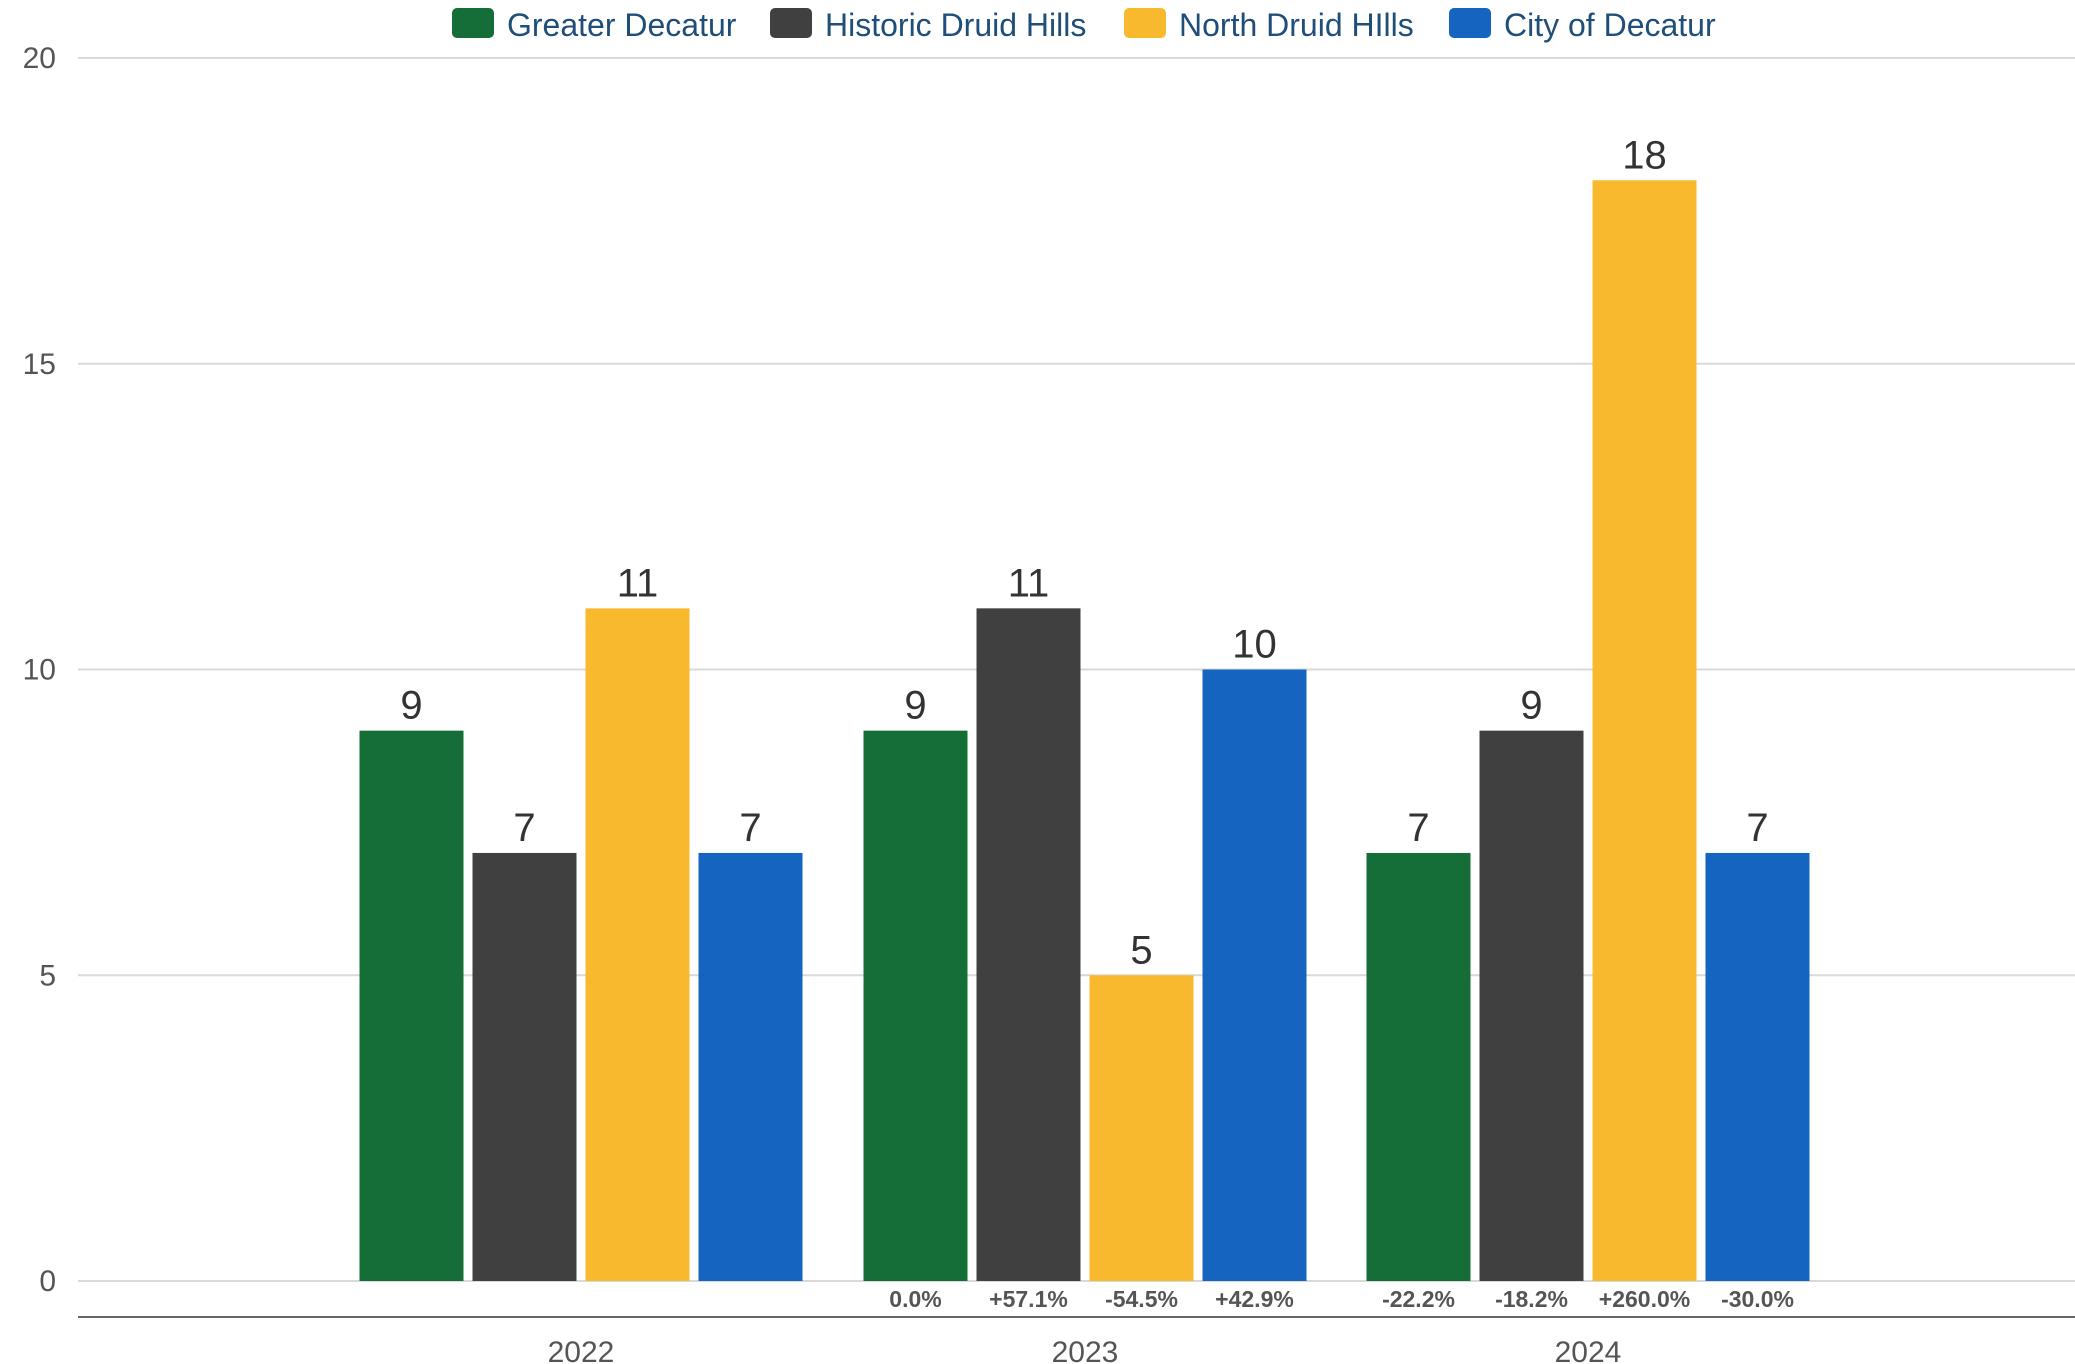 This screenshot has width=2075, height=1364. What do you see at coordinates (1531, 1005) in the screenshot?
I see `bar-historic-druid-hills-2024` at bounding box center [1531, 1005].